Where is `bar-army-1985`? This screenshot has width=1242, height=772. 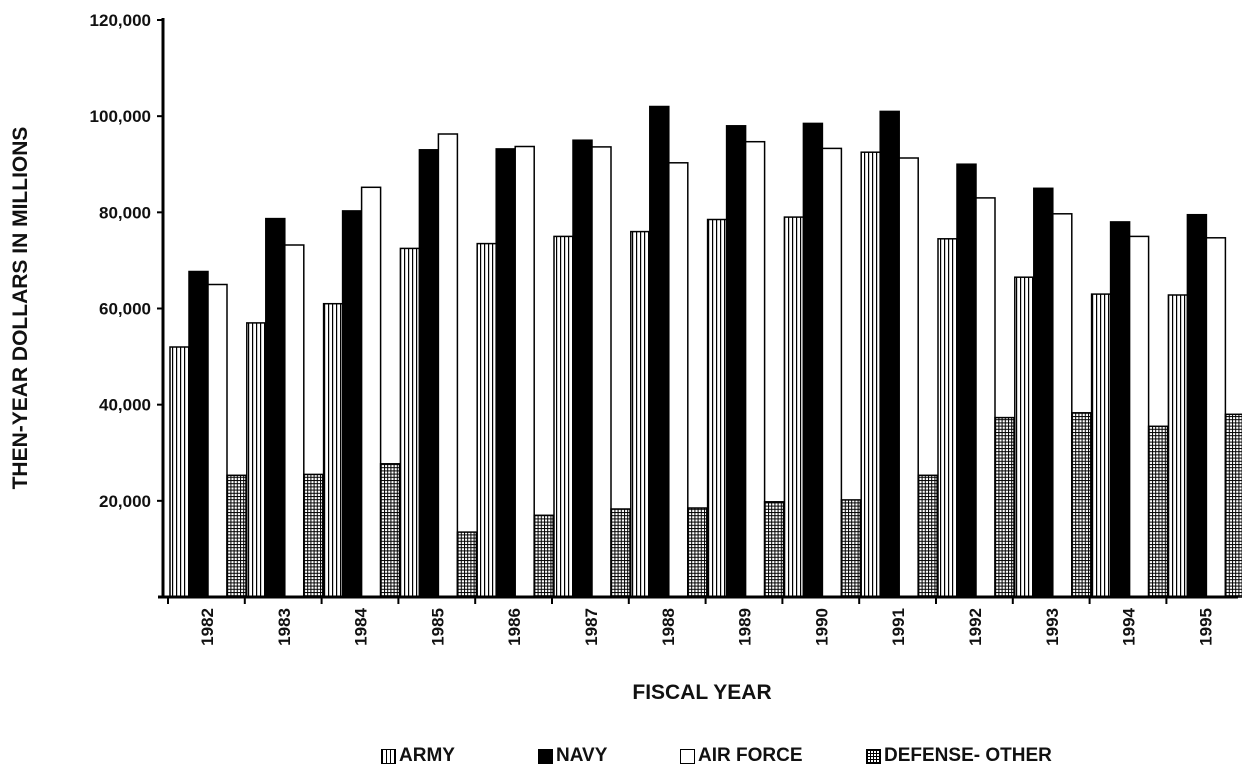 bar-army-1985 is located at coordinates (410, 422).